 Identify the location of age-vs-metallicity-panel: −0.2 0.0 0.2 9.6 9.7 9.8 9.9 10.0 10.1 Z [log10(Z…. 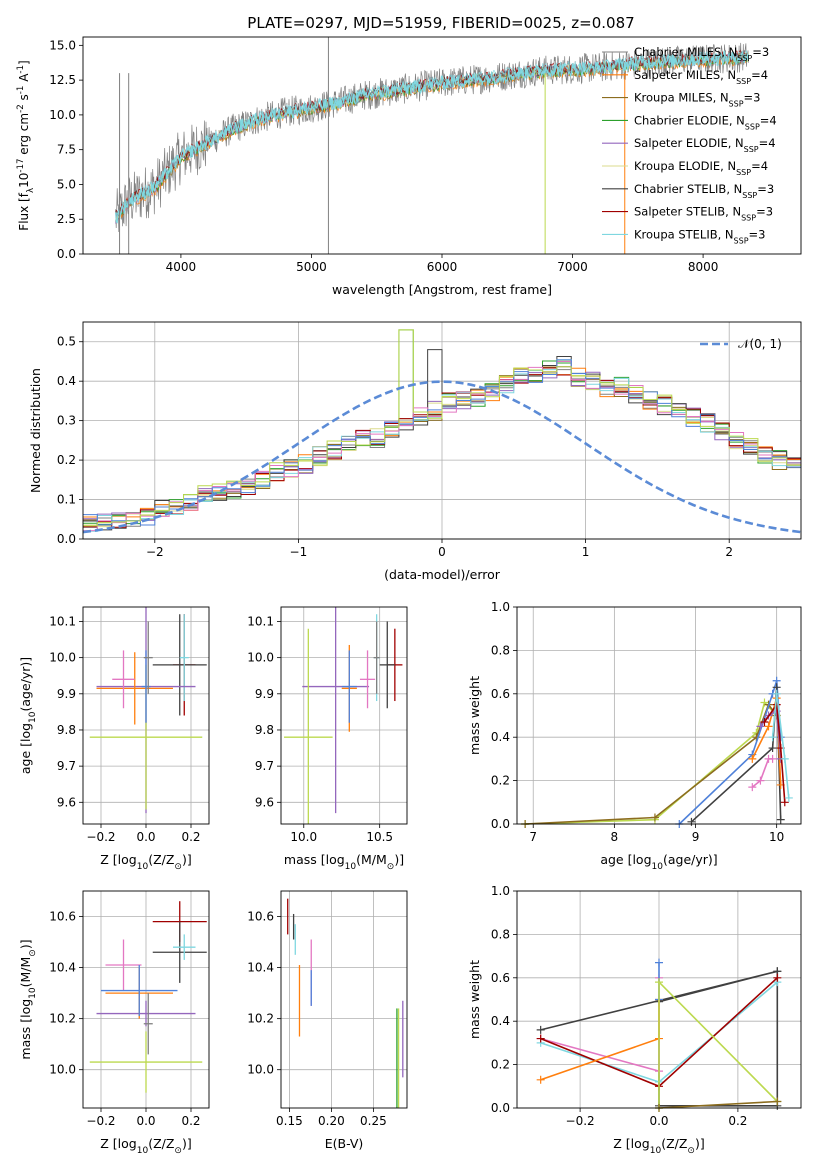
(114, 739).